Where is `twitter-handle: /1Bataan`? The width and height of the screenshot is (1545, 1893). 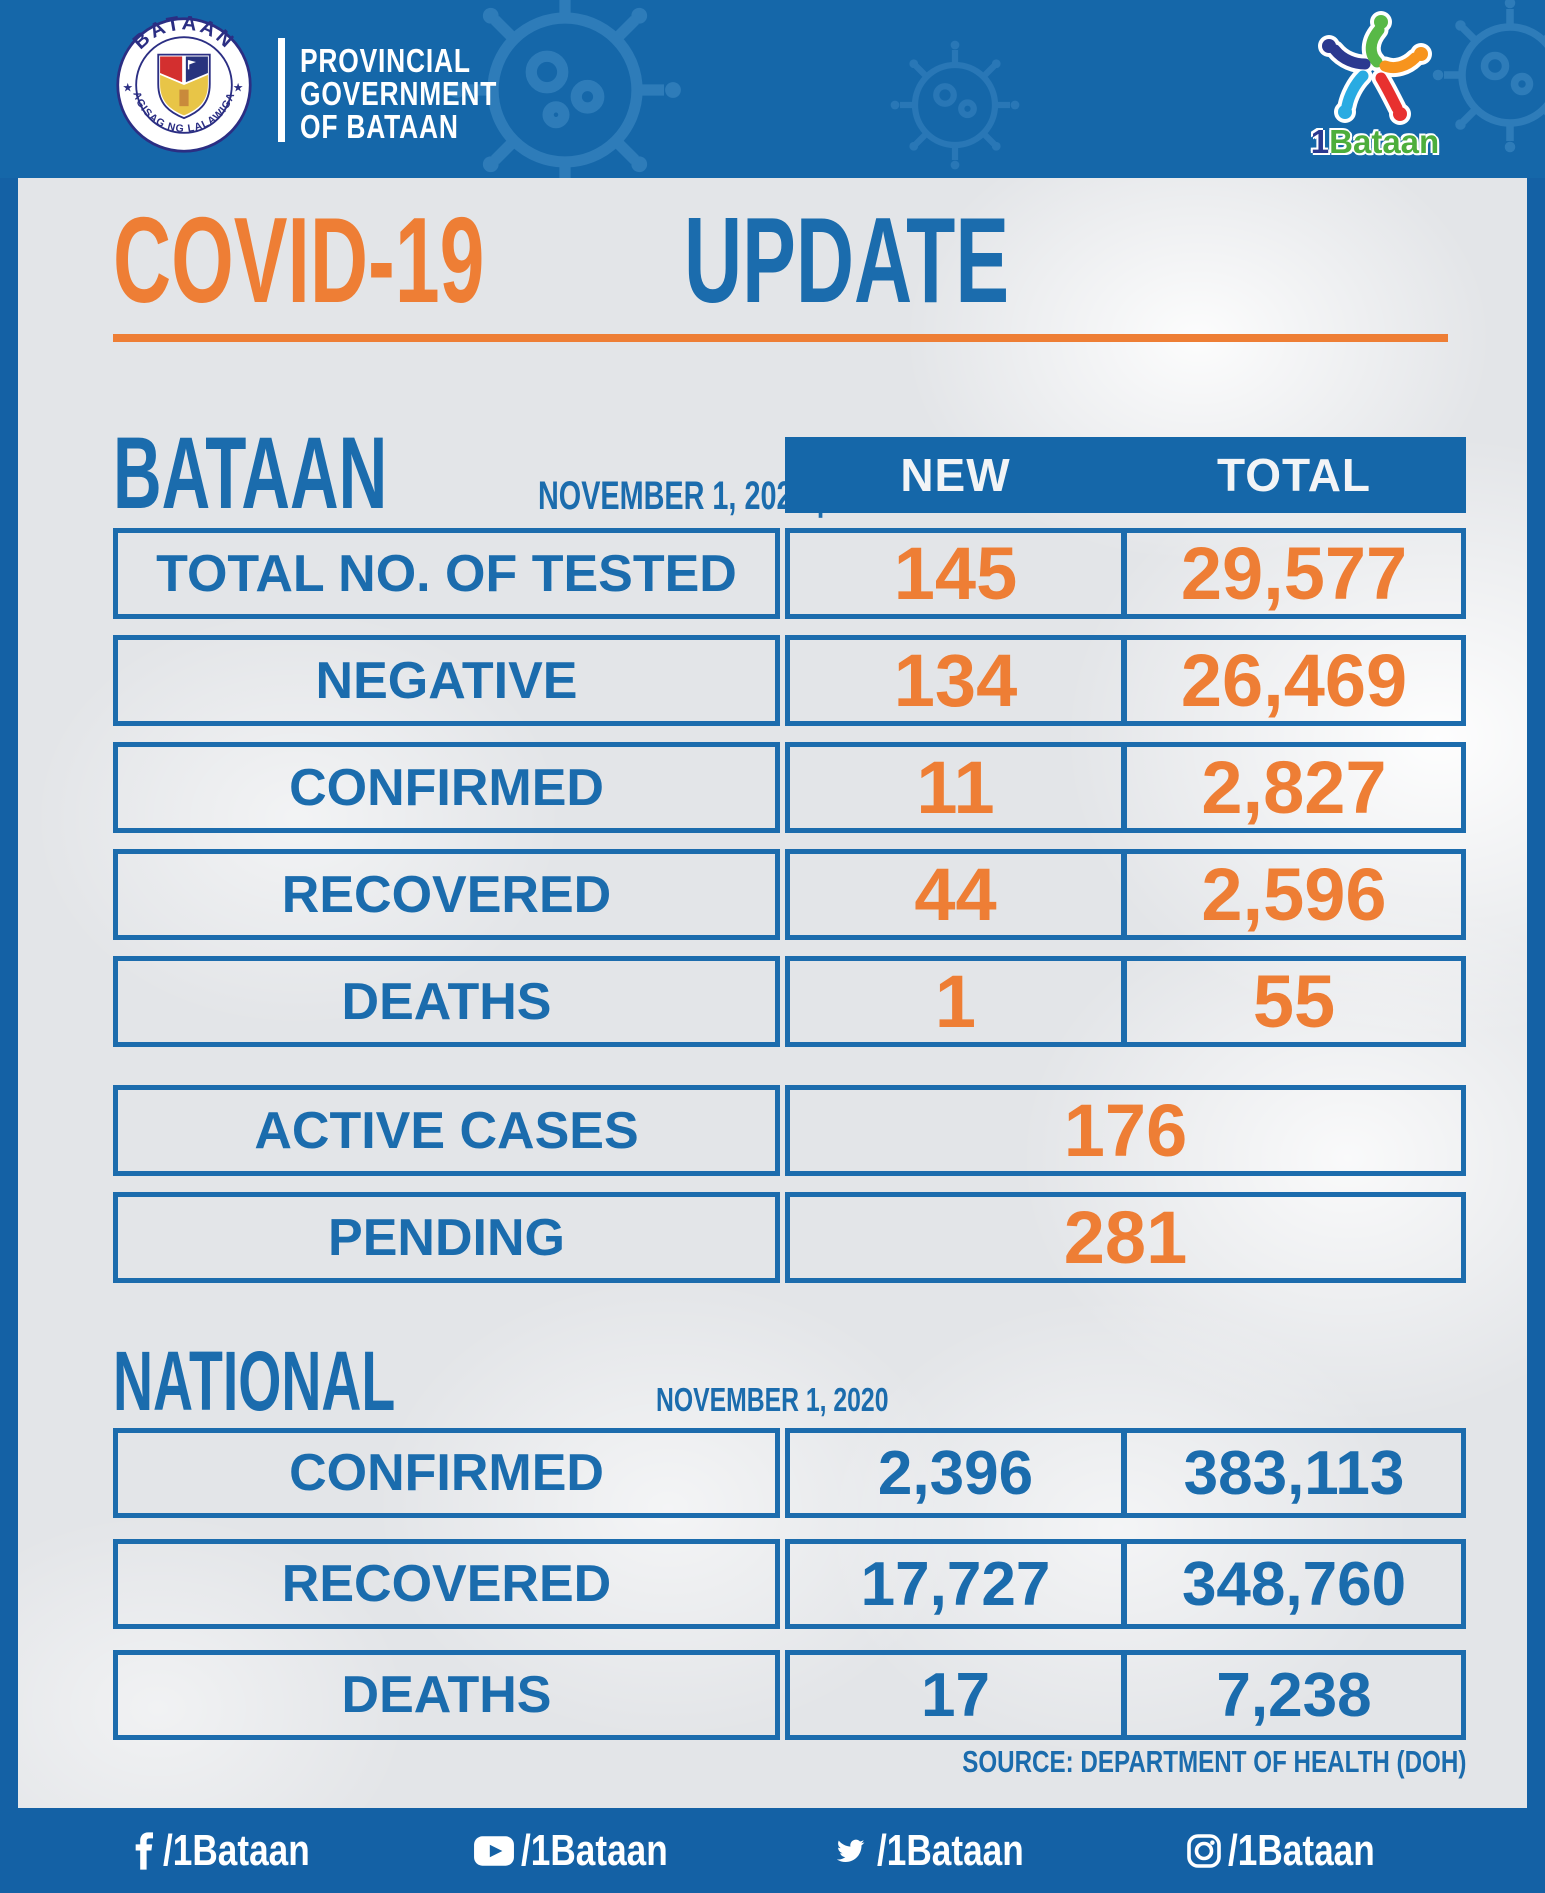
twitter-handle: /1Bataan is located at coordinates (945, 1851).